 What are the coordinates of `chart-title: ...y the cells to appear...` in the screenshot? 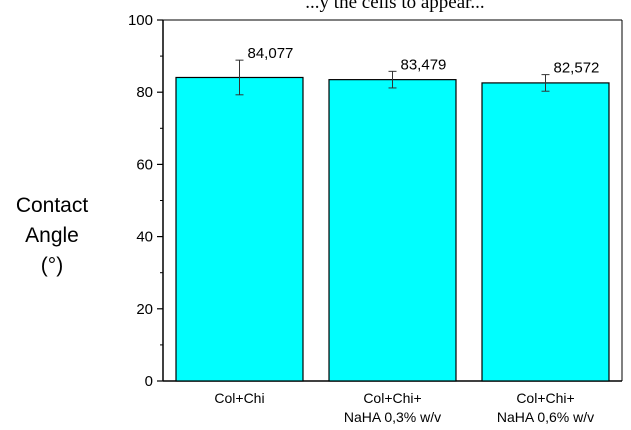 It's located at (394, 6).